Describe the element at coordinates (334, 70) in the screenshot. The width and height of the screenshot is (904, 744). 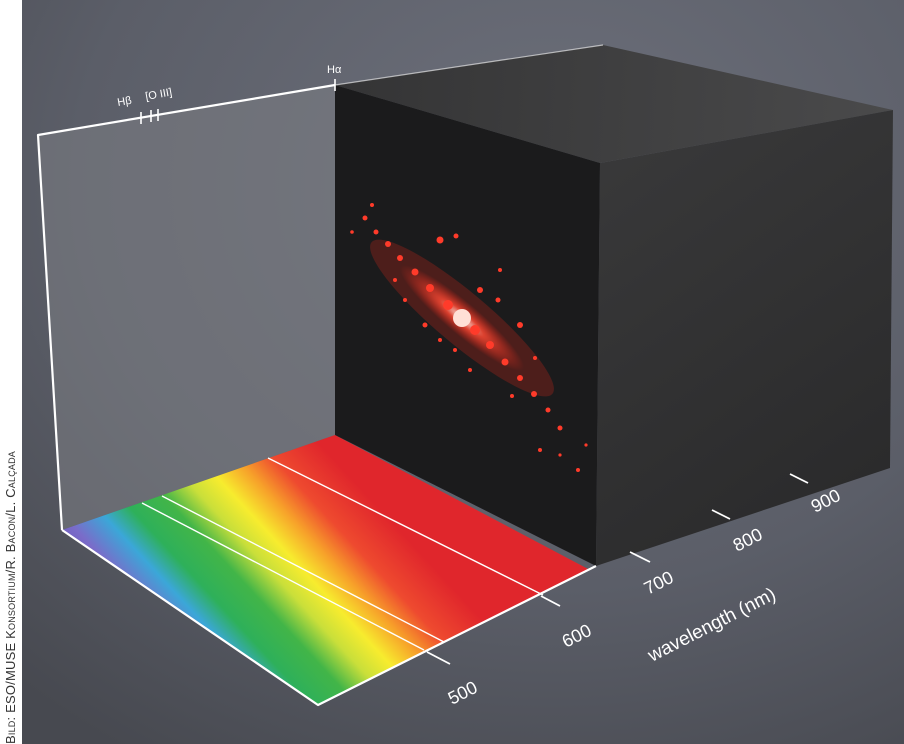
I see `label-h-alpha: Hα` at that location.